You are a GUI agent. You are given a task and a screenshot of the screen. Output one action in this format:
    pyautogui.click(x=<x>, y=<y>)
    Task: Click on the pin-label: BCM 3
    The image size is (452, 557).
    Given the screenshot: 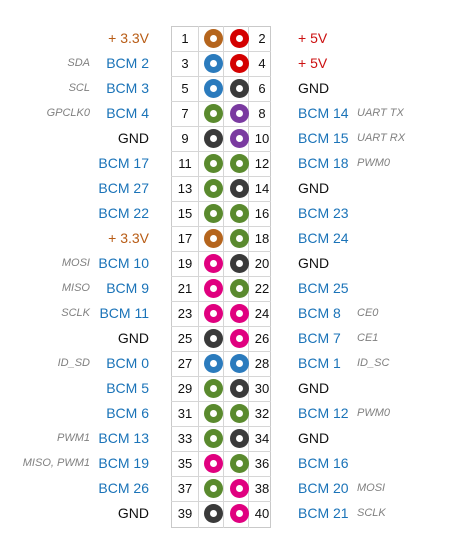 What is the action you would take?
    pyautogui.click(x=127, y=88)
    